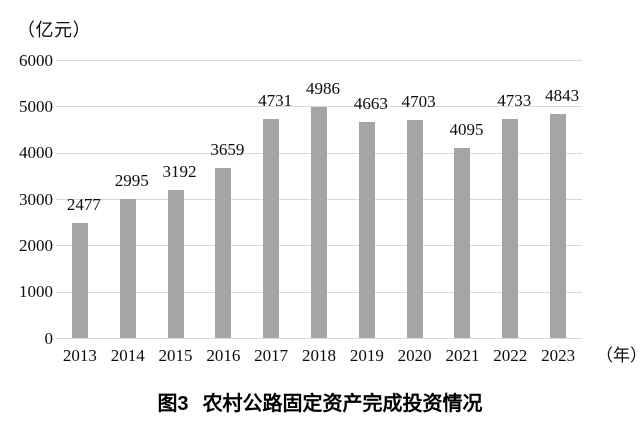 The image size is (640, 425). What do you see at coordinates (558, 225) in the screenshot?
I see `bar-2023` at bounding box center [558, 225].